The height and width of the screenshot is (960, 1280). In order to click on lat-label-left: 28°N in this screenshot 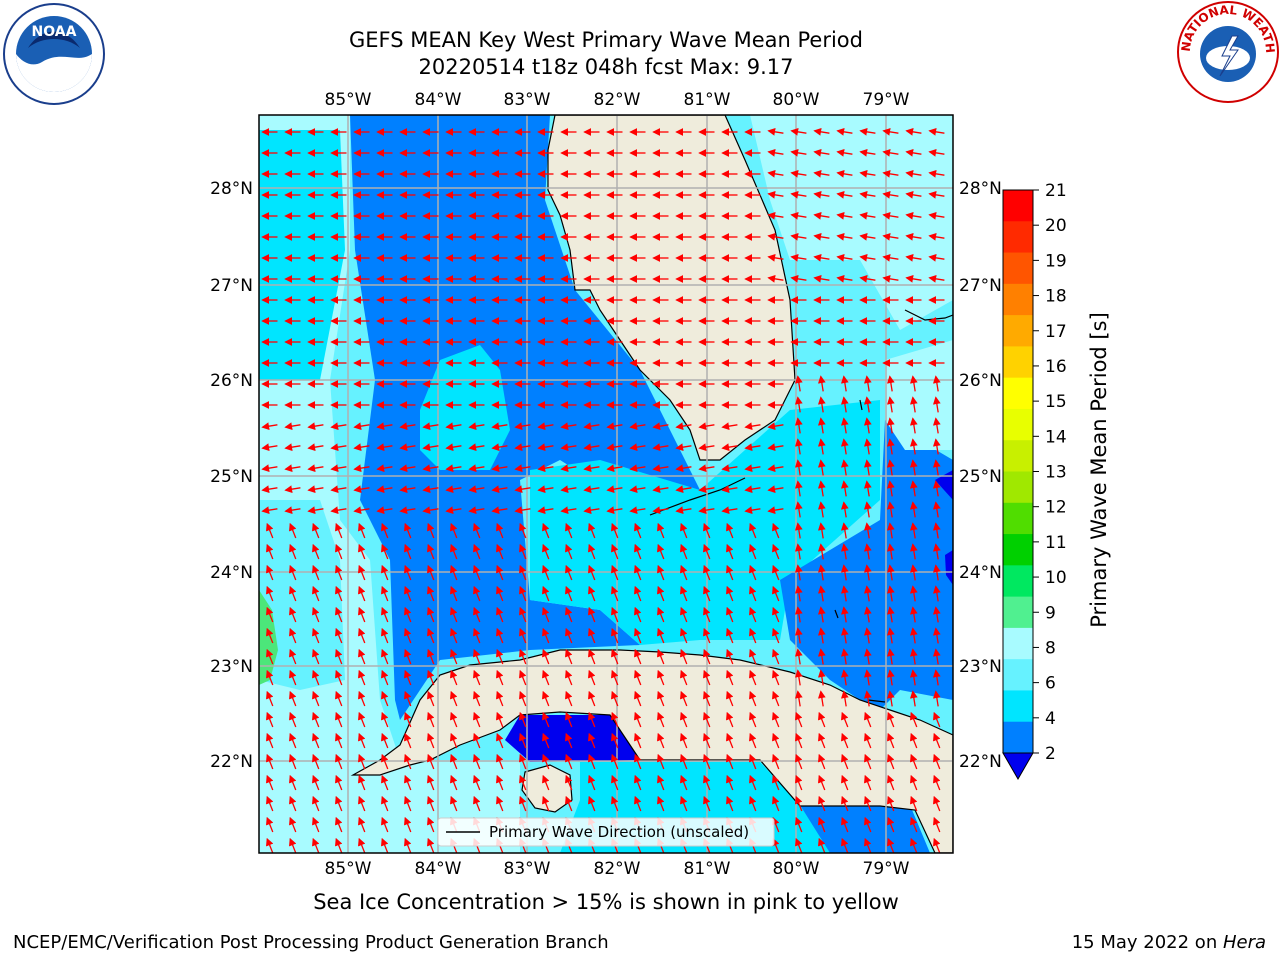, I will do `click(231, 189)`.